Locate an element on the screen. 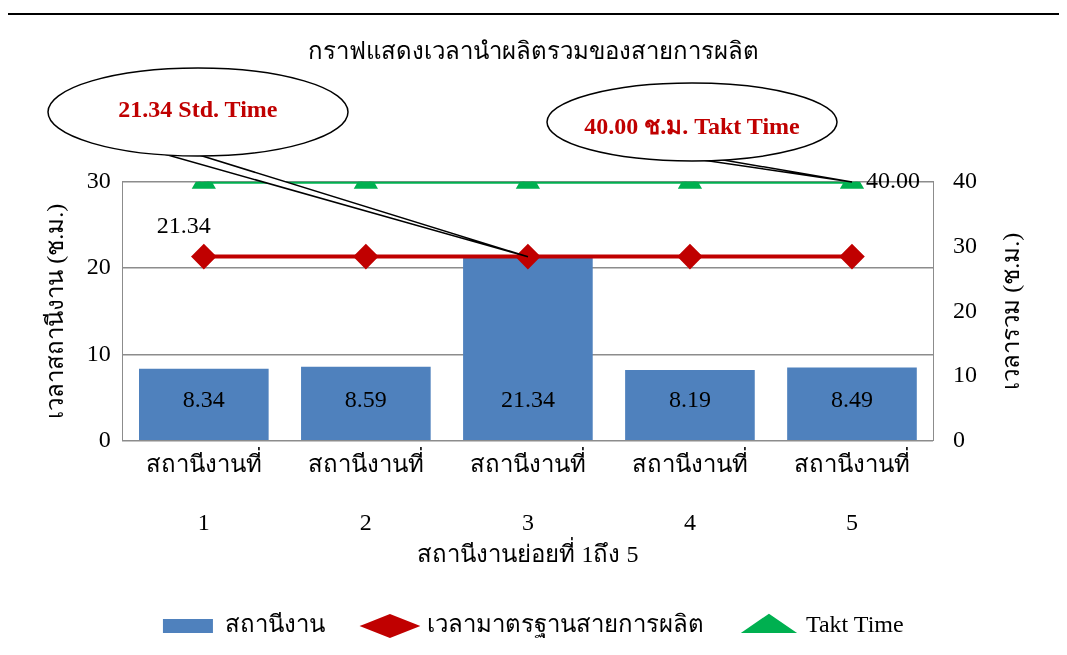 The image size is (1067, 655). y2-axis-title: เวลารวม (ช.ม.) is located at coordinates (1011, 311).